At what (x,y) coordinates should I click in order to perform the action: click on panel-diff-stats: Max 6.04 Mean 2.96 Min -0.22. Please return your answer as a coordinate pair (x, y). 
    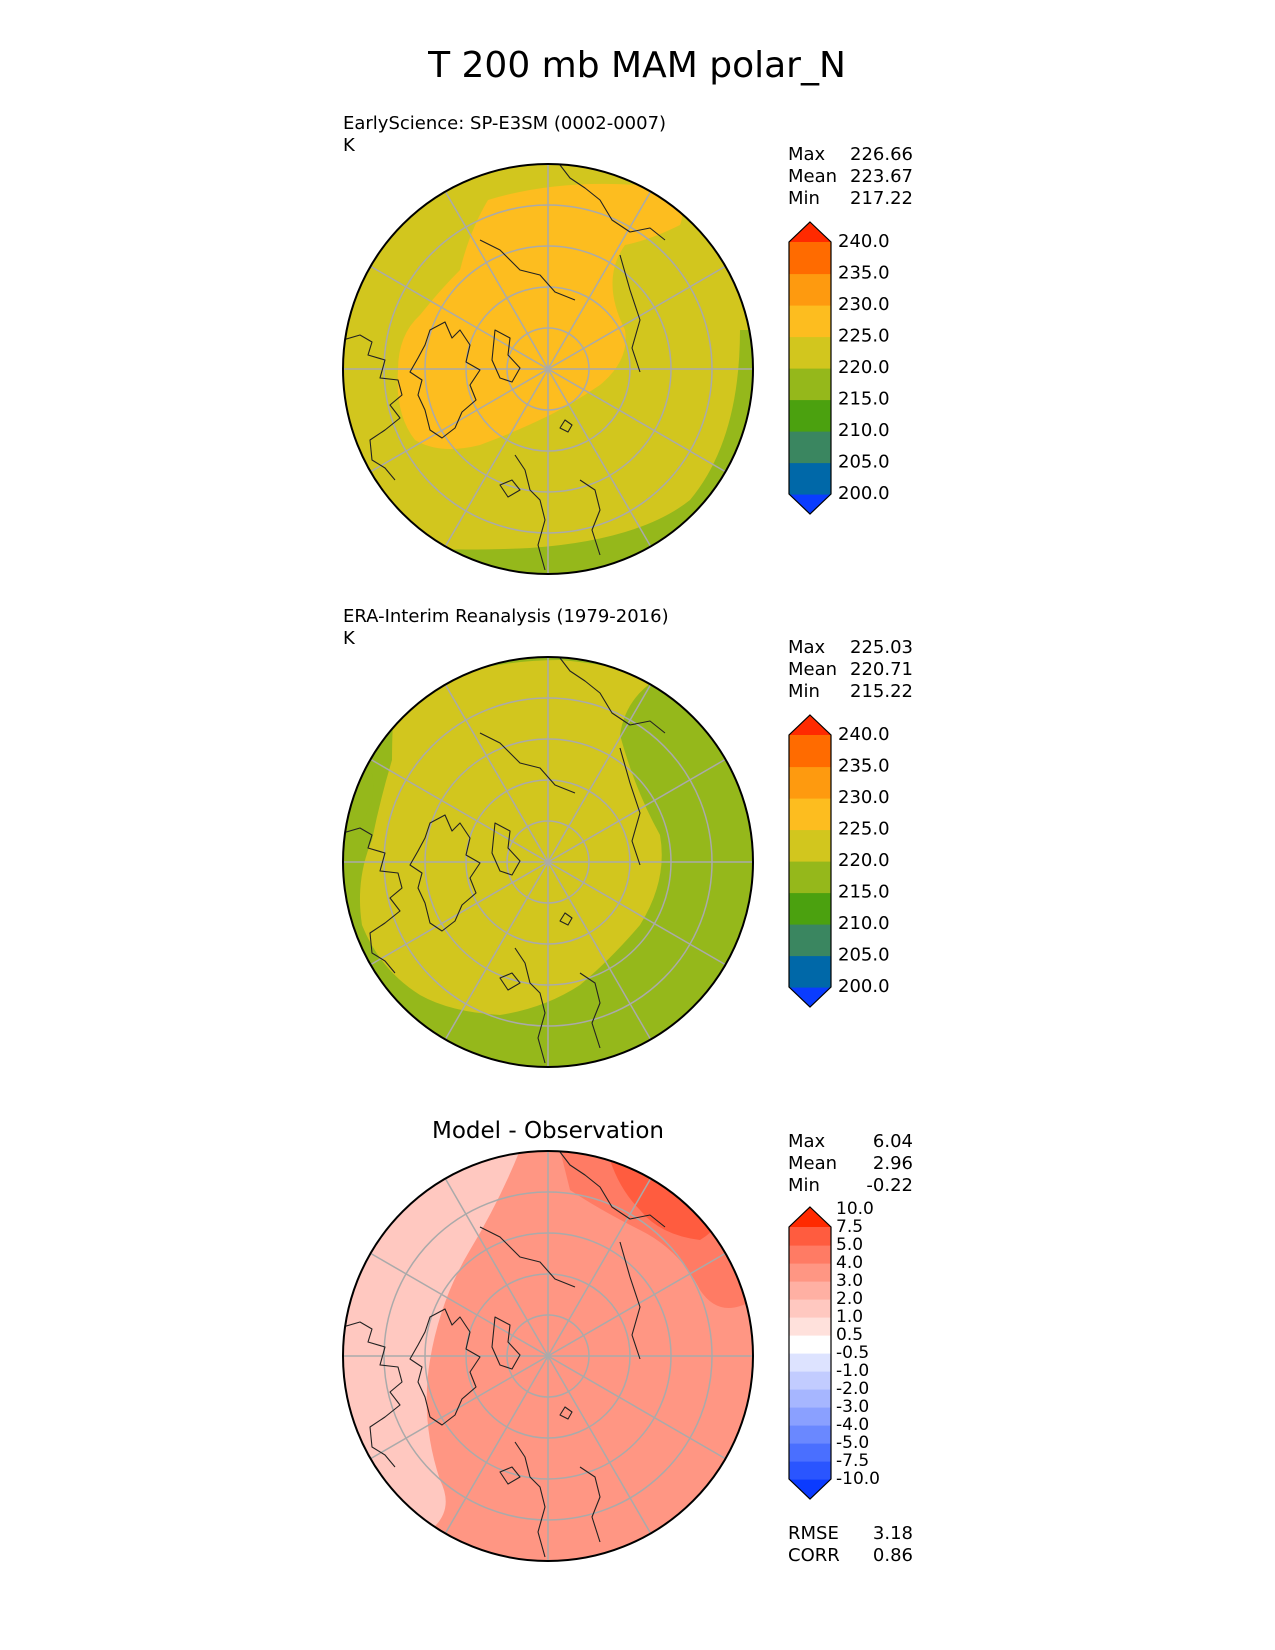
    Looking at the image, I should click on (850, 1163).